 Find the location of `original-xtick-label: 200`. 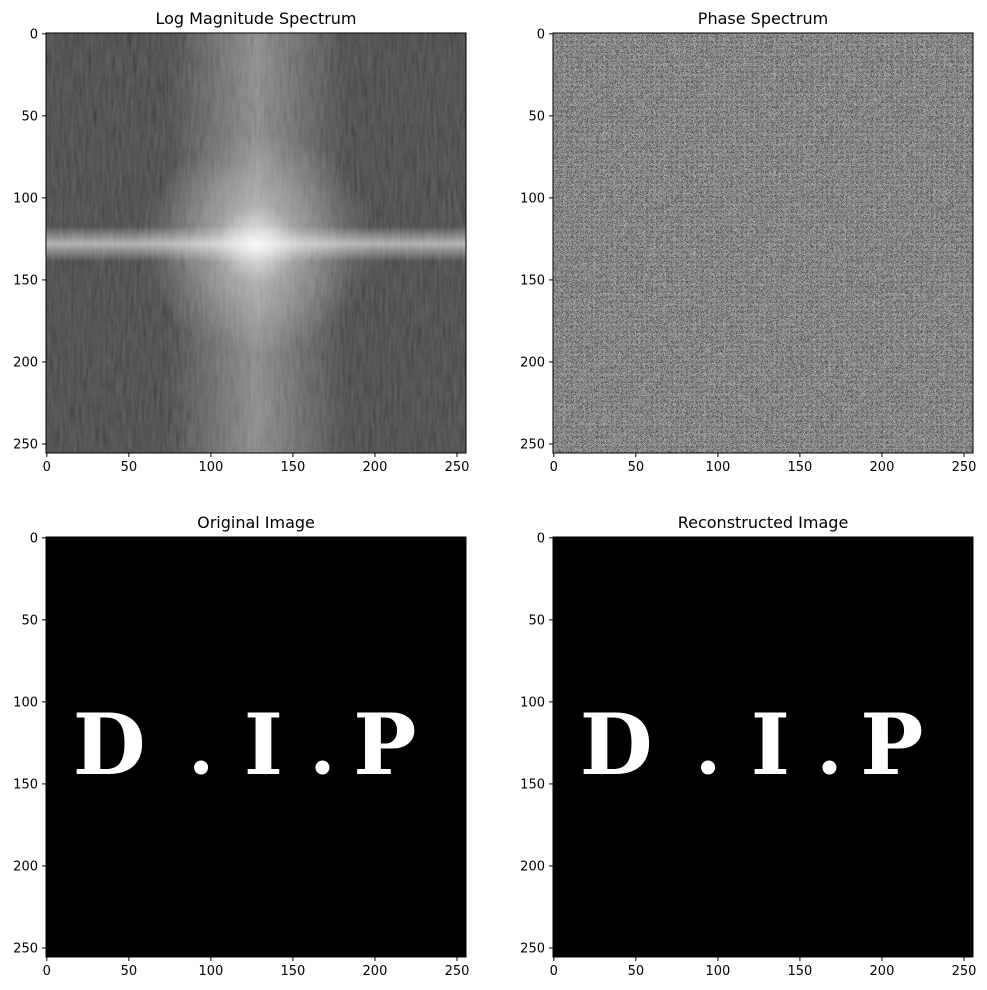

original-xtick-label: 200 is located at coordinates (375, 971).